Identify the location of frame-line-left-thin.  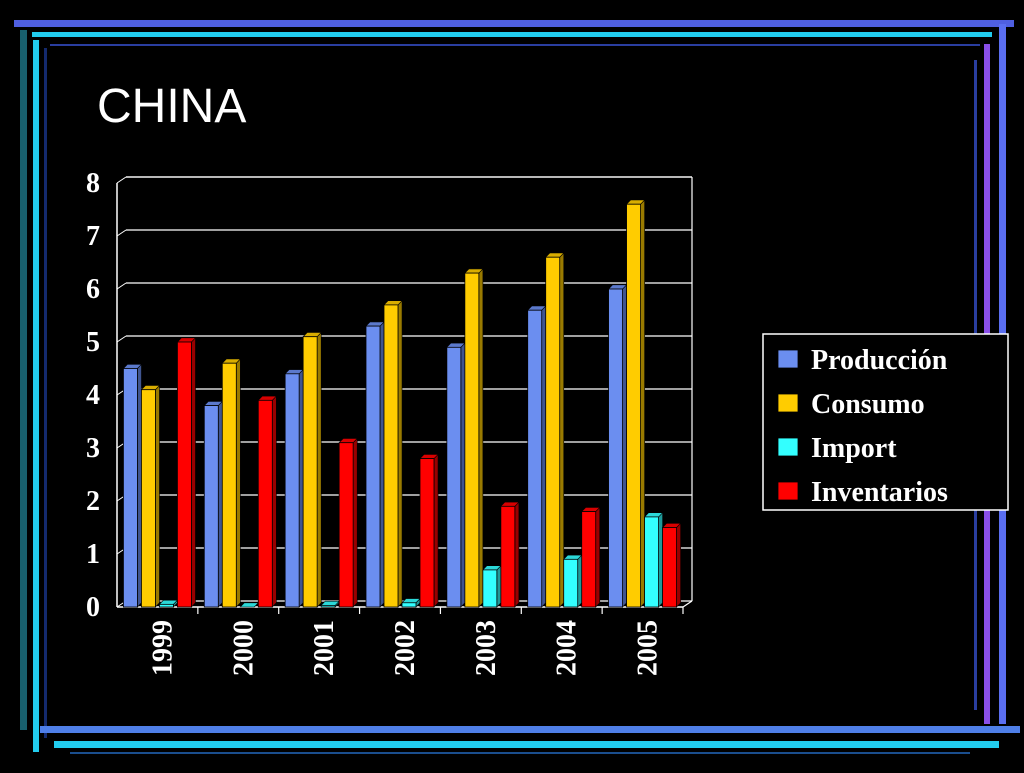
(45, 393).